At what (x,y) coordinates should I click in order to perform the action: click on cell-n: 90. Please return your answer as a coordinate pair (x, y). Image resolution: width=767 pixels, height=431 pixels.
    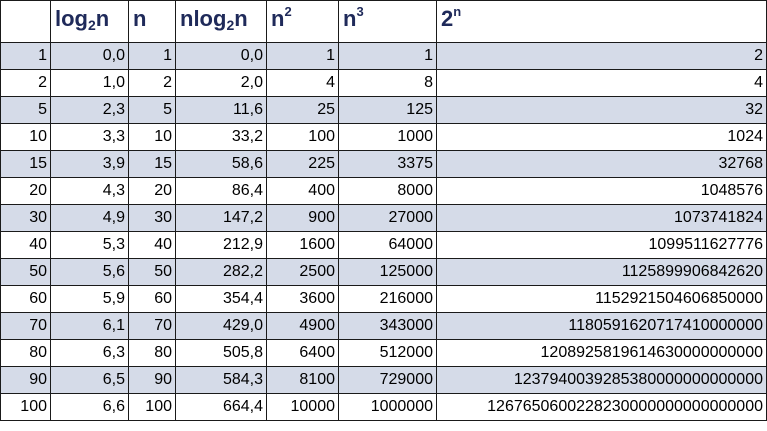
    Looking at the image, I should click on (152, 380).